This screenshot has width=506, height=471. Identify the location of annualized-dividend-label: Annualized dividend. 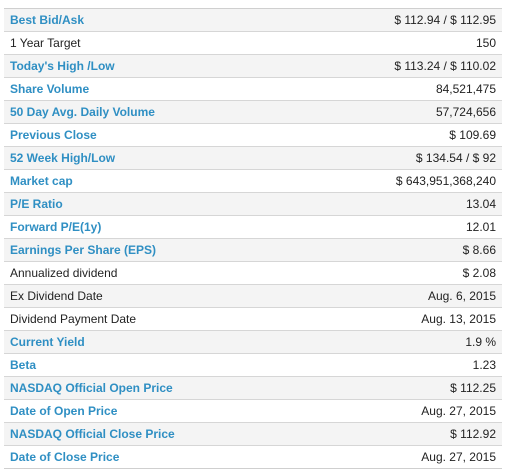
(156, 273).